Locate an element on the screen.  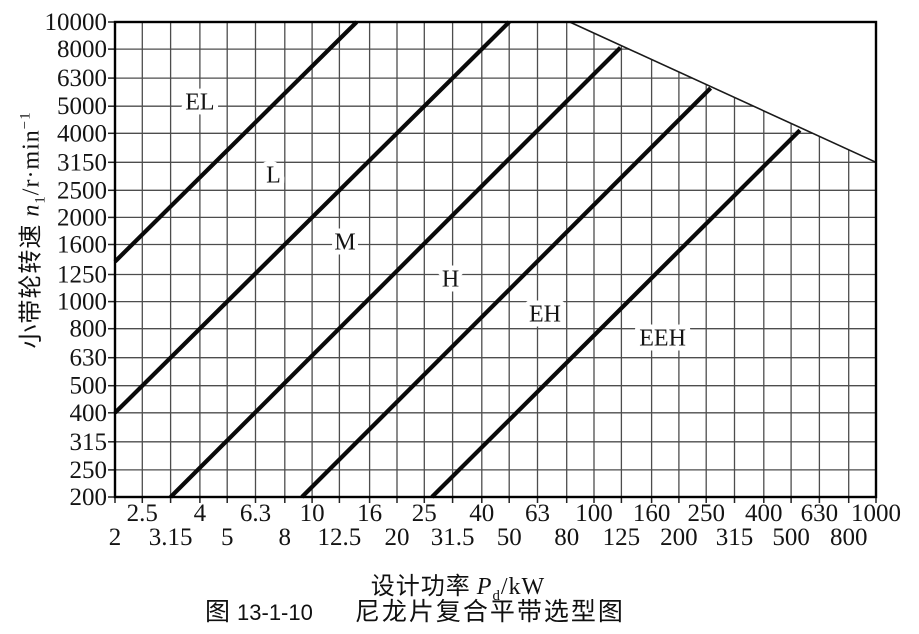
x-tick-label: 40 is located at coordinates (481, 513).